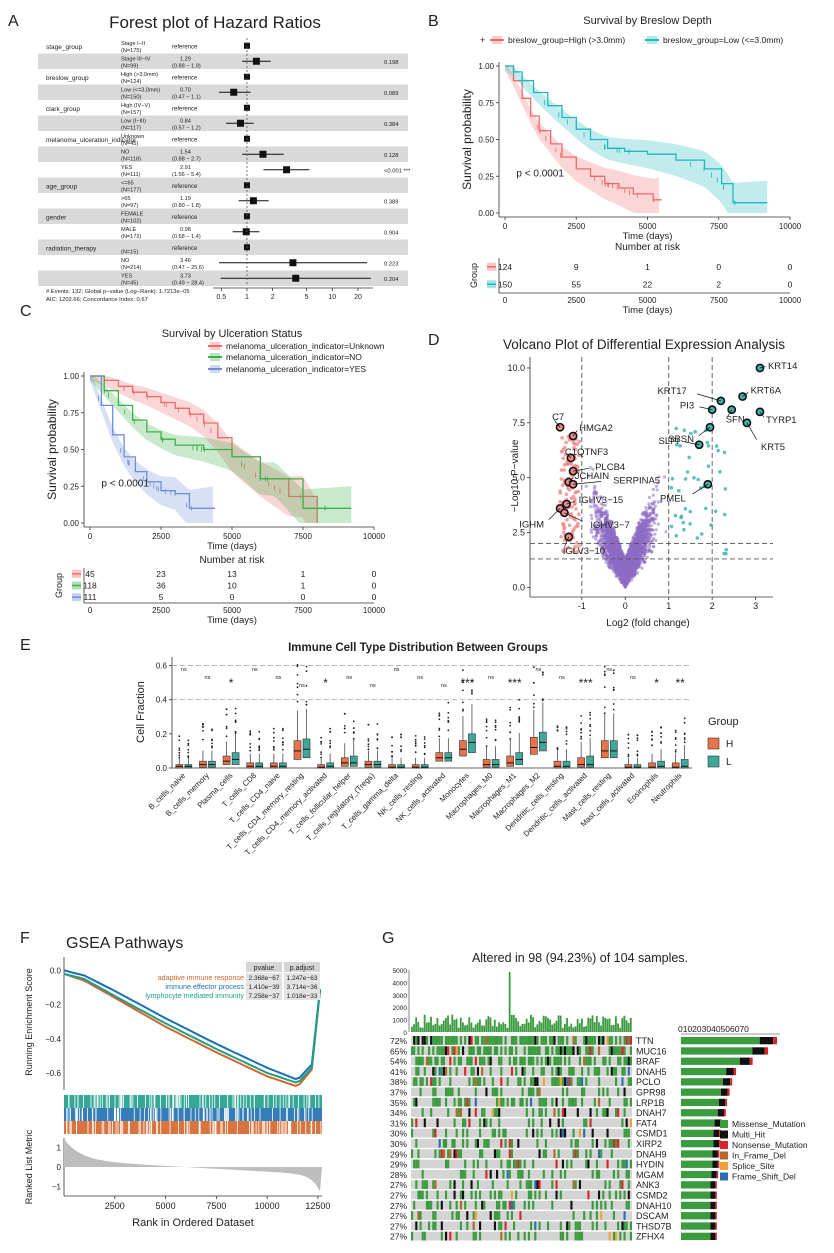 The width and height of the screenshot is (834, 1253). What do you see at coordinates (194, 995) in the screenshot?
I see `table-pathway: lymphocyte mediated immunity` at bounding box center [194, 995].